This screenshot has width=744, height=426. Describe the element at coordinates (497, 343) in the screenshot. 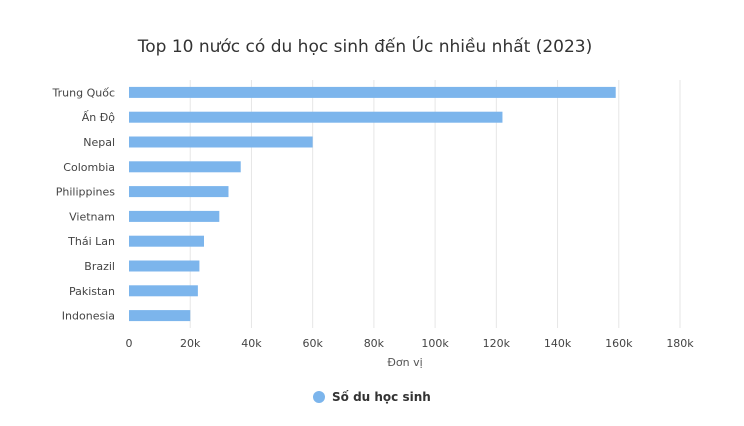

I see `x-tick-label: 120k` at that location.